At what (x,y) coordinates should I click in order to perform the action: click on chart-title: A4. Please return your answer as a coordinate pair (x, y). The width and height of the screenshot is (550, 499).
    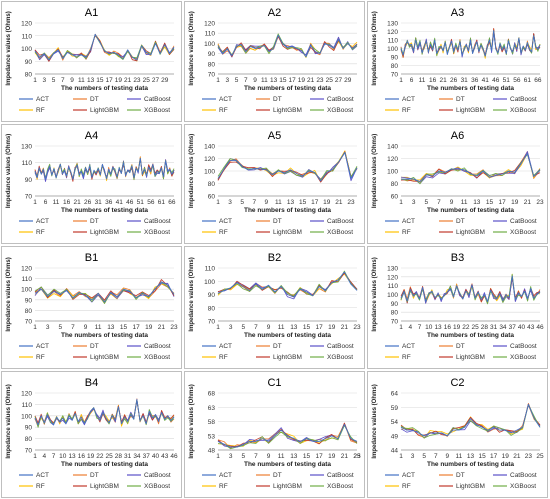
    Looking at the image, I should click on (91, 136).